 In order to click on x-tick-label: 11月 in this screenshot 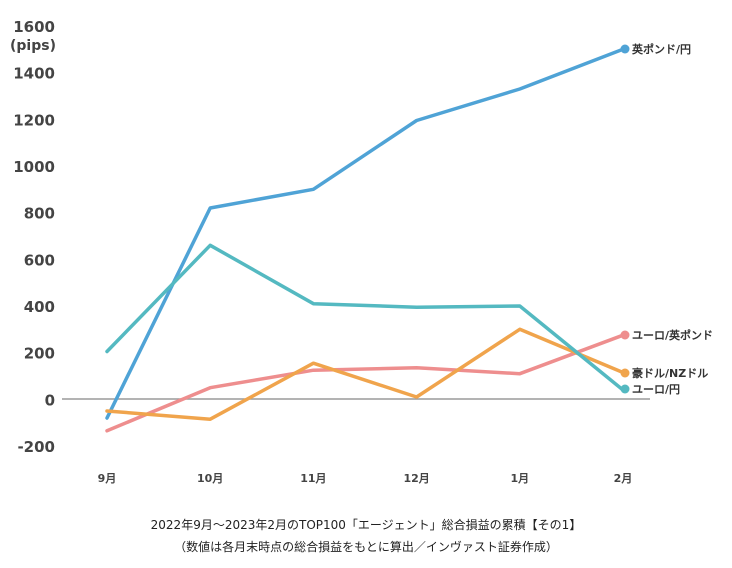, I will do `click(313, 478)`.